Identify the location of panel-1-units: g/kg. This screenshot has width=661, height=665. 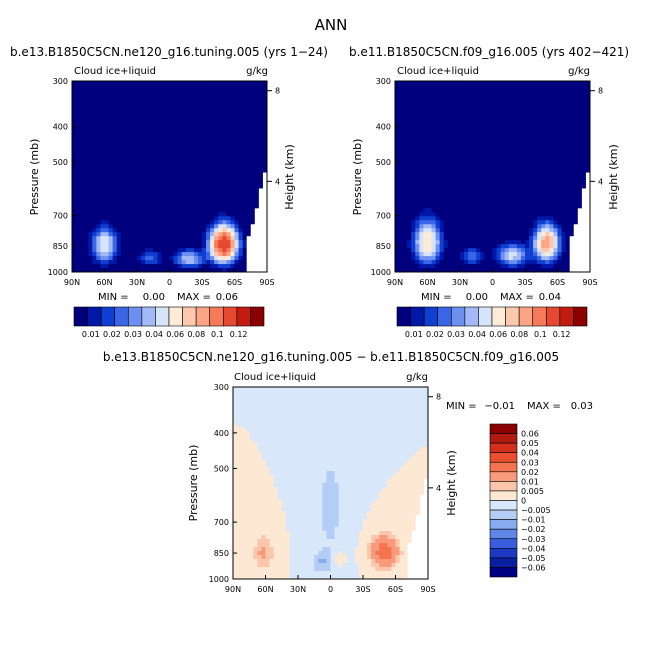
(257, 71).